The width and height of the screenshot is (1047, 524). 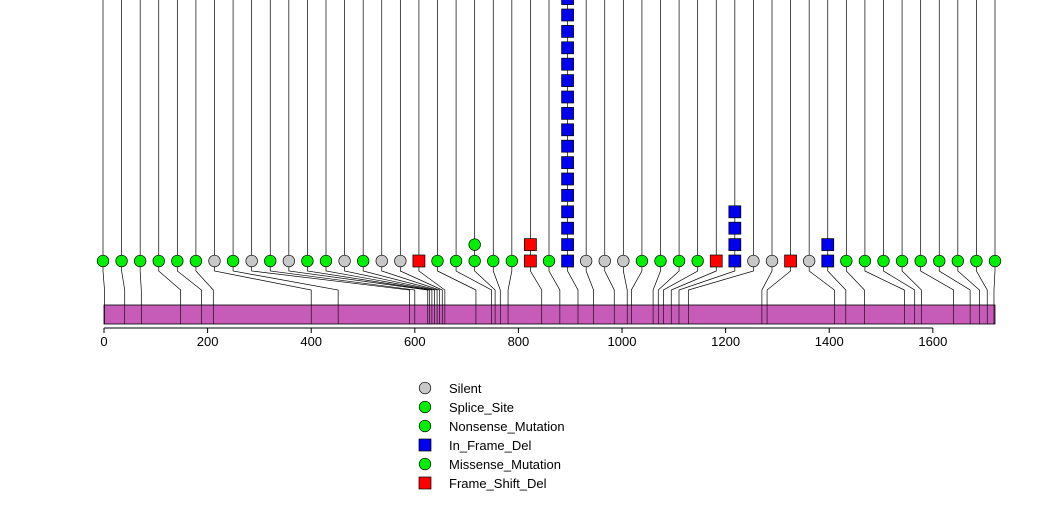 I want to click on legend-label: Nonsense_Mutation, so click(x=507, y=426).